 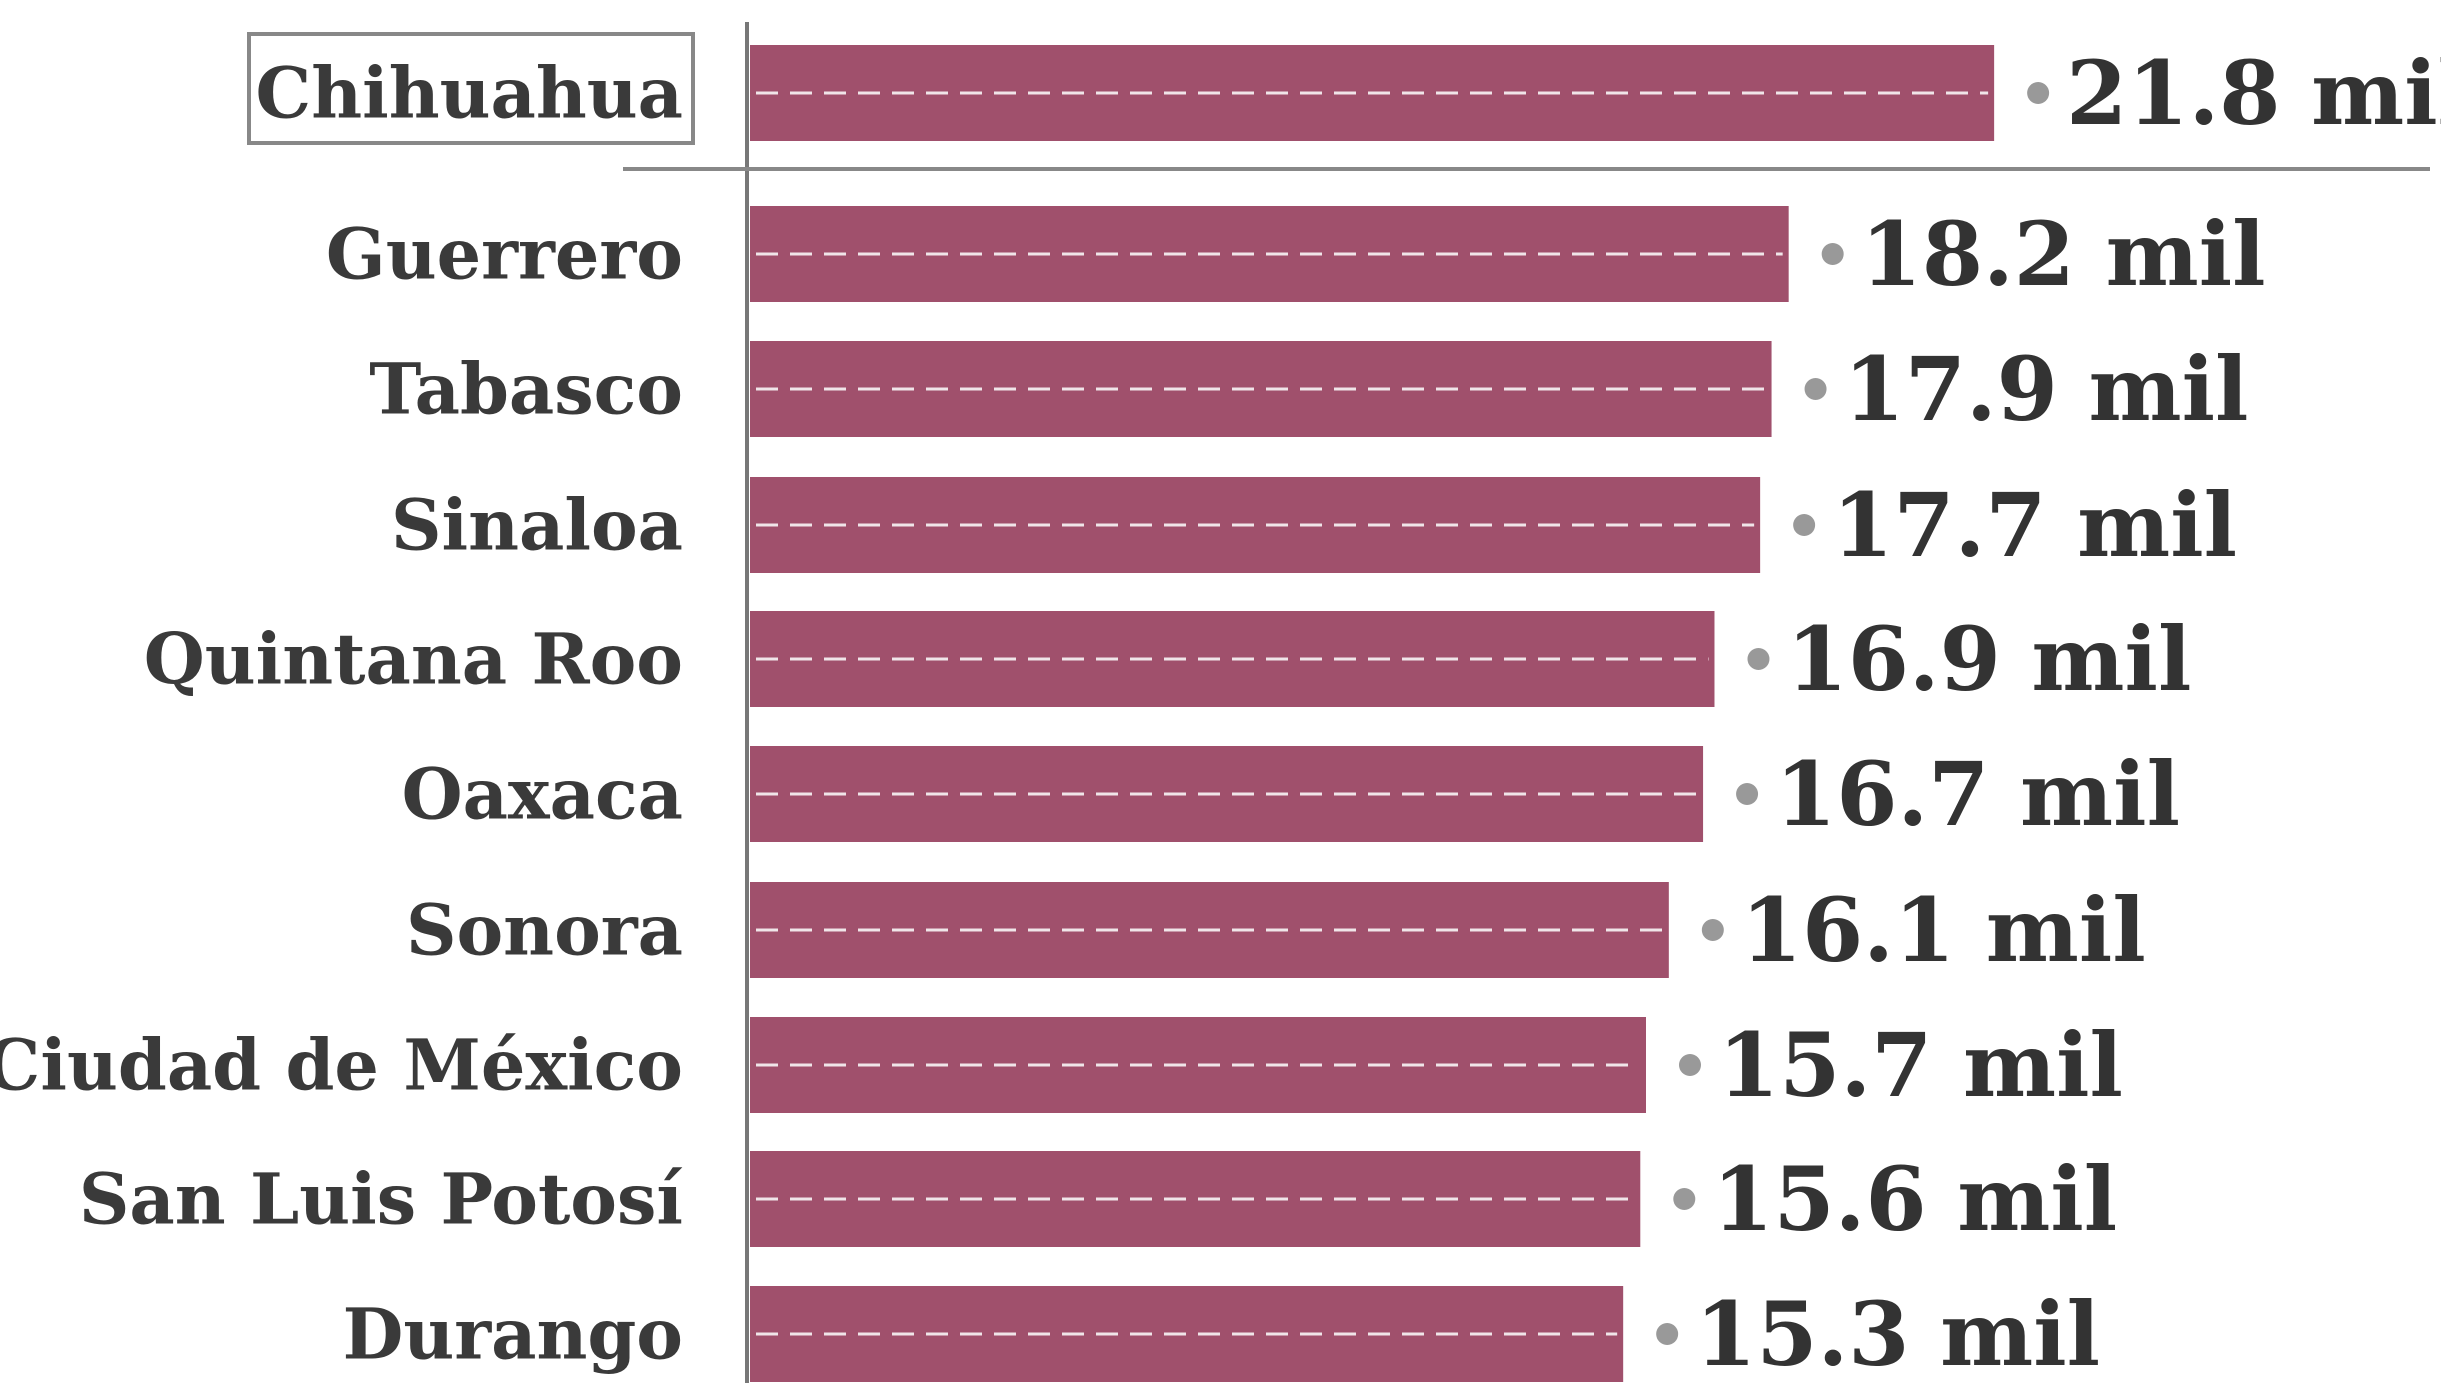 What do you see at coordinates (504, 254) in the screenshot?
I see `category-label: Guerrero` at bounding box center [504, 254].